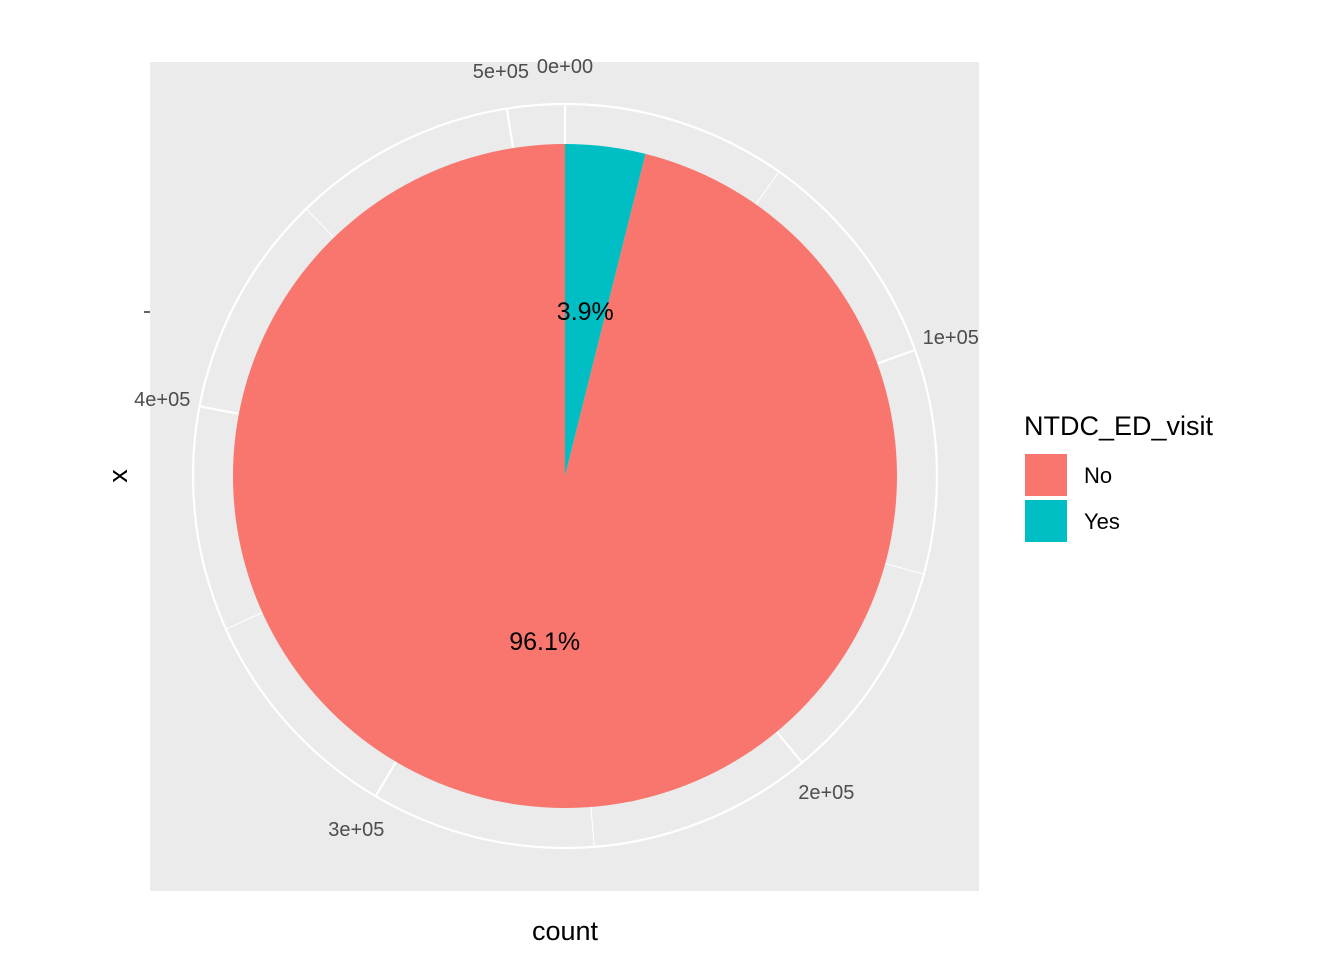 The width and height of the screenshot is (1344, 960). Describe the element at coordinates (356, 830) in the screenshot. I see `radial-tick-label-3: 3e+05` at that location.